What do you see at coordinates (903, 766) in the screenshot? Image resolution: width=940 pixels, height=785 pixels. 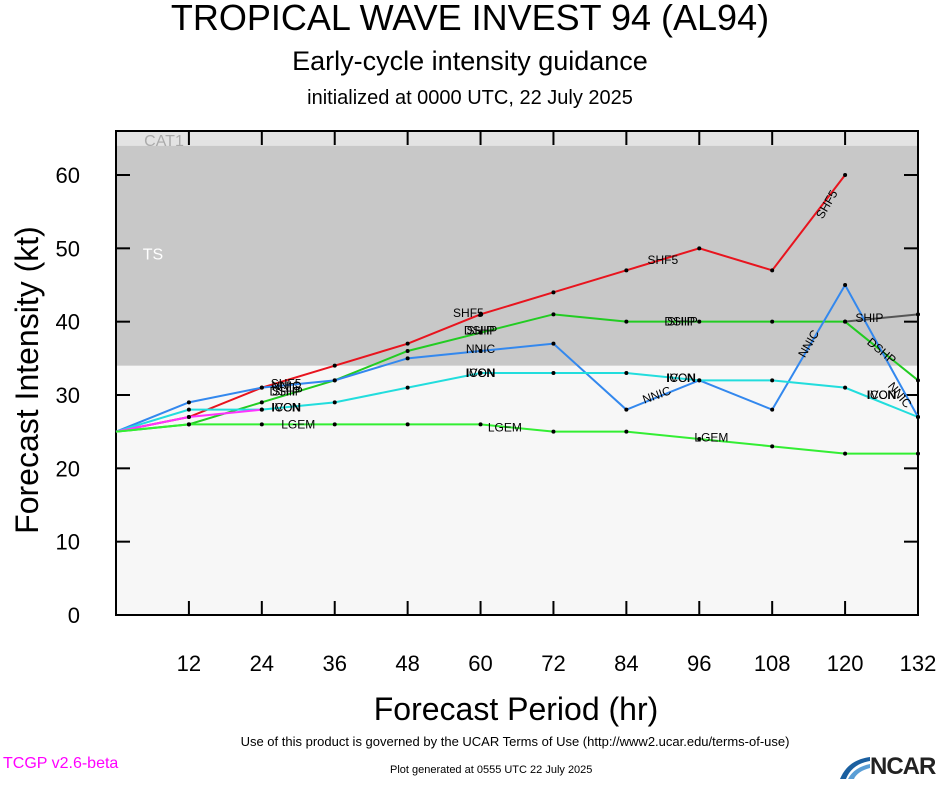 I see `ncar-logo-text: NCAR` at bounding box center [903, 766].